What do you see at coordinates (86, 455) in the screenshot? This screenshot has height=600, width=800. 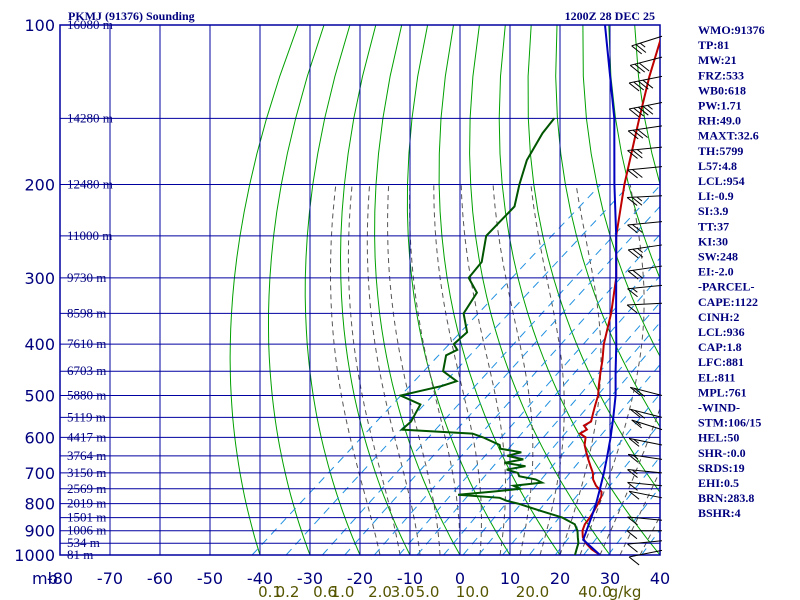 I see `height-label: 3764 m` at bounding box center [86, 455].